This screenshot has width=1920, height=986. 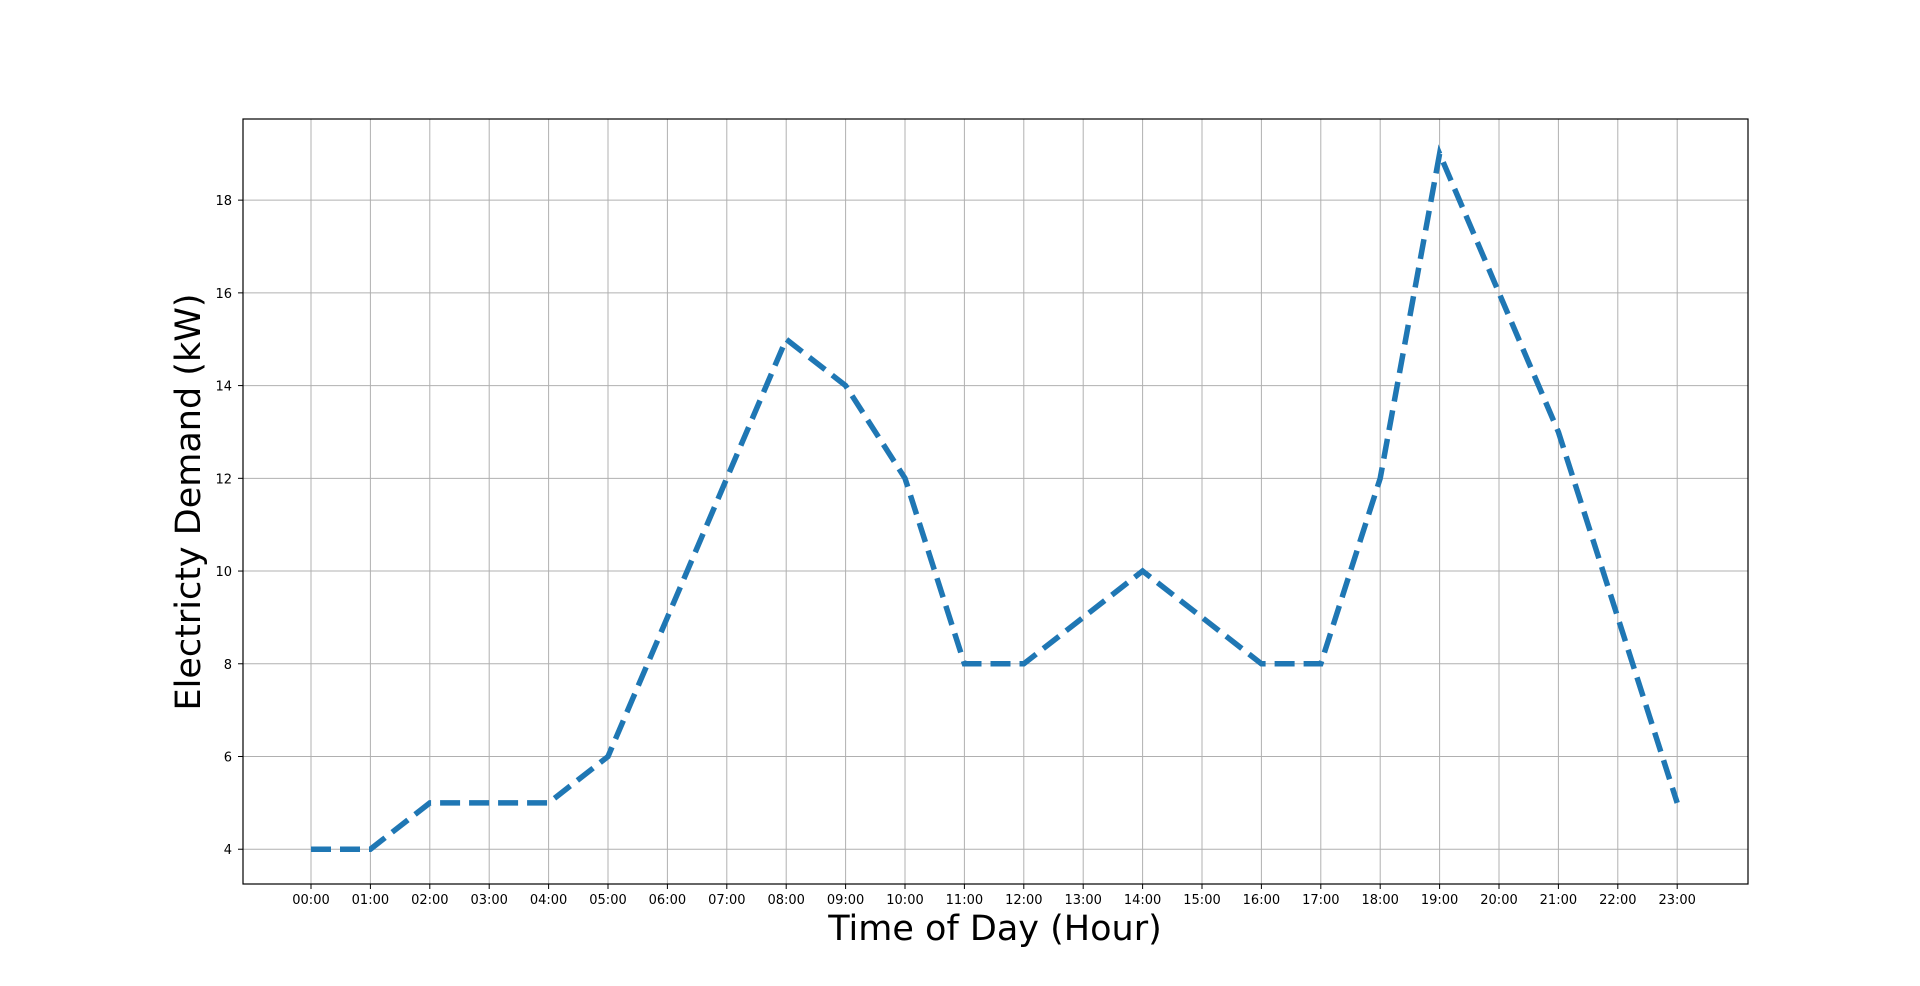 What do you see at coordinates (228, 850) in the screenshot?
I see `y-tick-label: 4` at bounding box center [228, 850].